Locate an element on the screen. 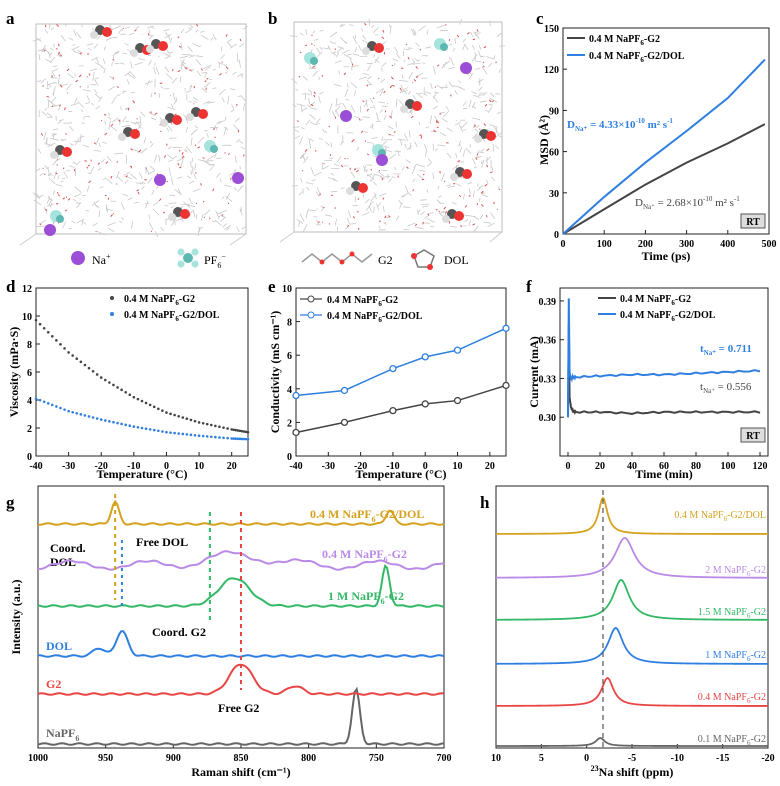  chart-g-series-5-label-rest: -G2/DOL is located at coordinates (400, 514).